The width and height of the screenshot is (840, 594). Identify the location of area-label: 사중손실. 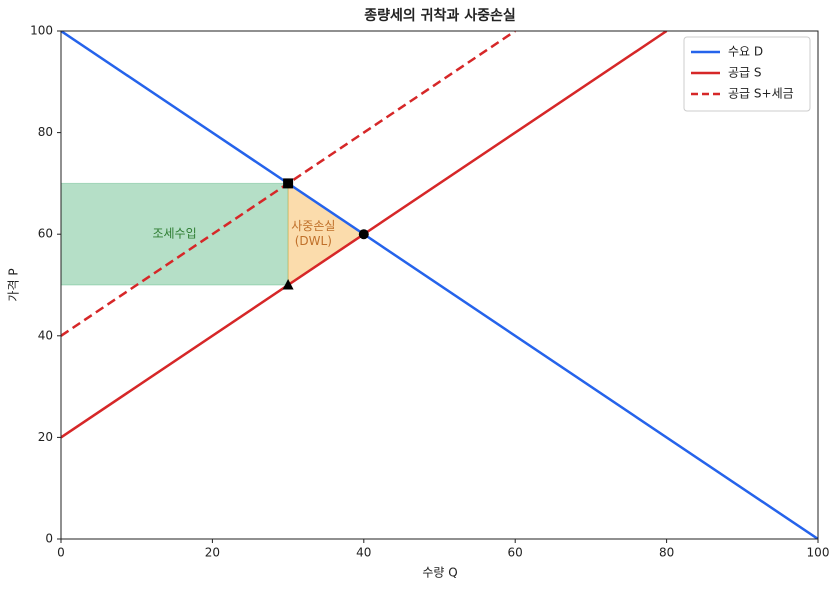
(313, 226).